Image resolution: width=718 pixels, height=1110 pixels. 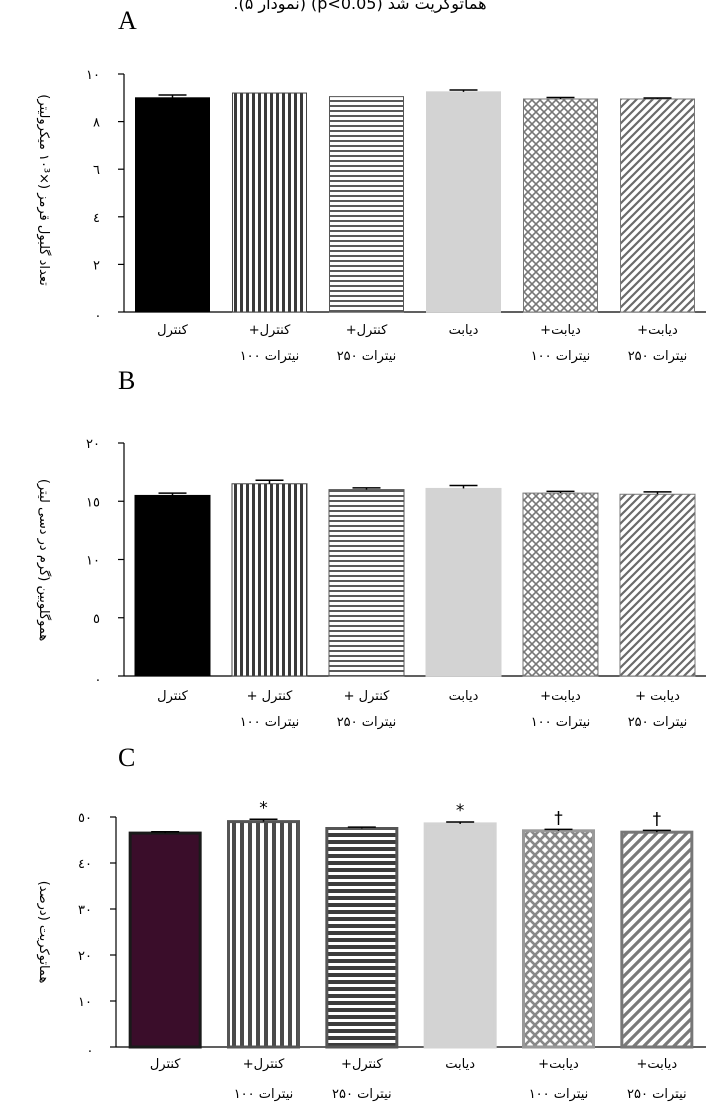 What do you see at coordinates (85, 864) in the screenshot?
I see `y-tick-label: ٤٠` at bounding box center [85, 864].